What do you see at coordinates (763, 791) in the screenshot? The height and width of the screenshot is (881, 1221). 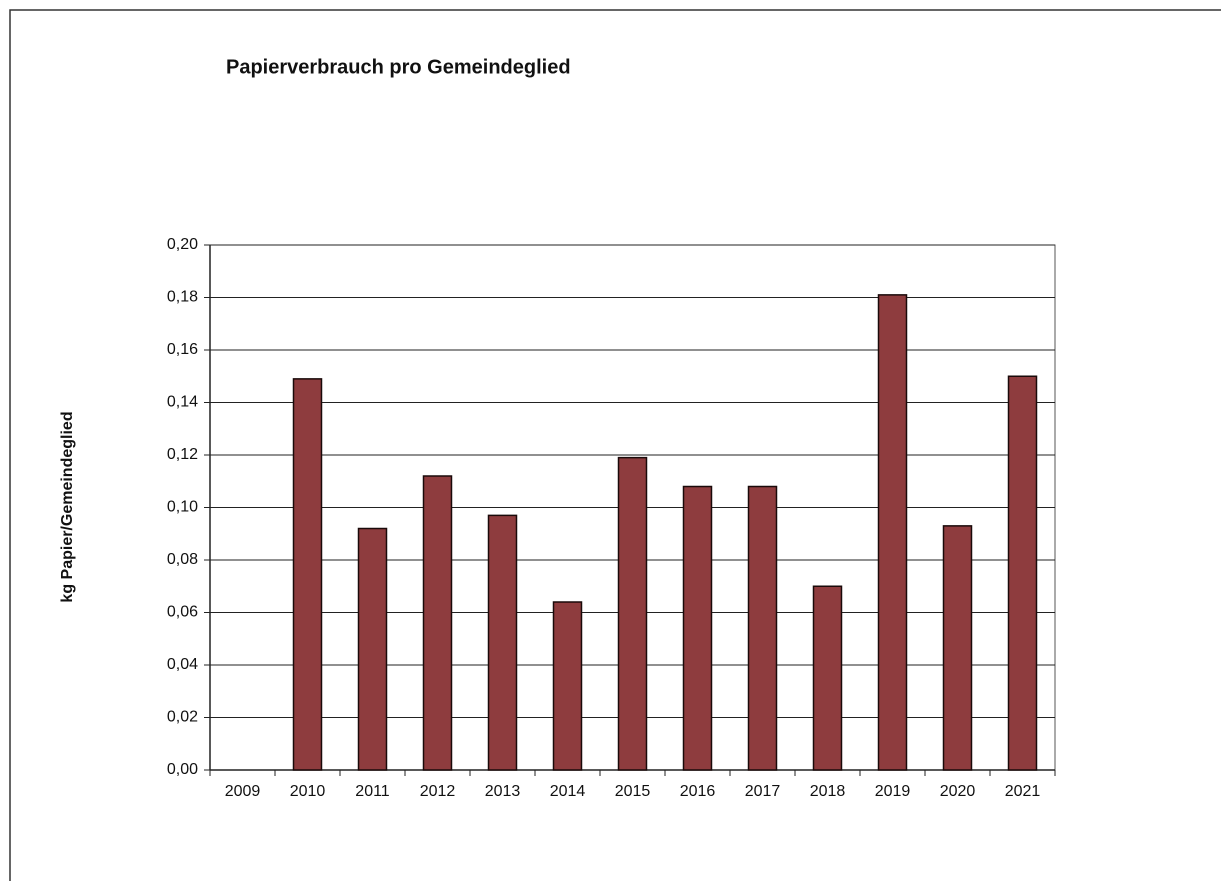 I see `x-tick-label: 2017` at bounding box center [763, 791].